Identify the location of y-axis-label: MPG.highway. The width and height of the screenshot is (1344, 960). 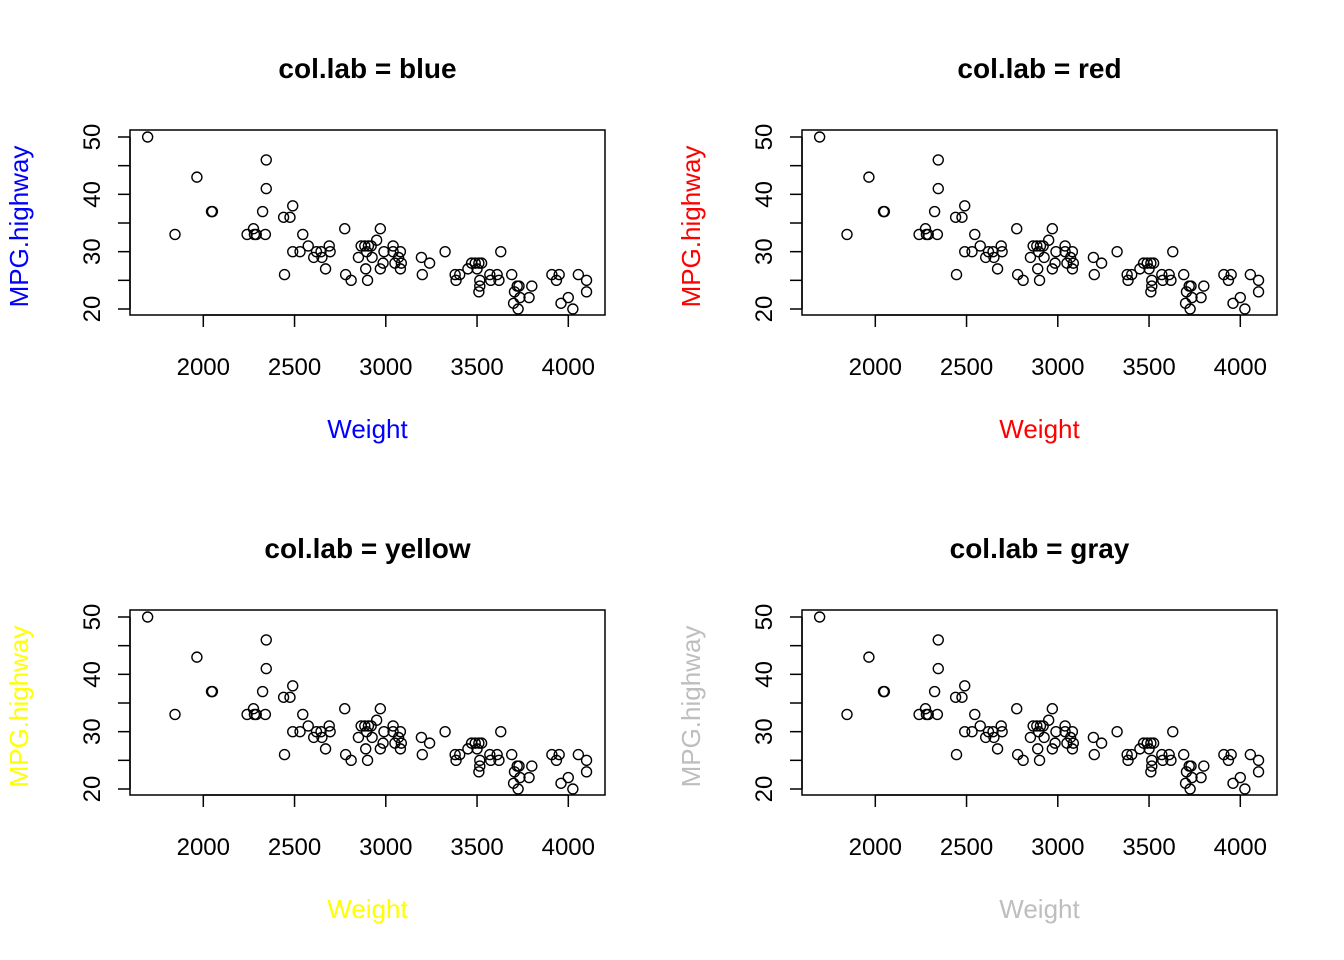
(691, 707).